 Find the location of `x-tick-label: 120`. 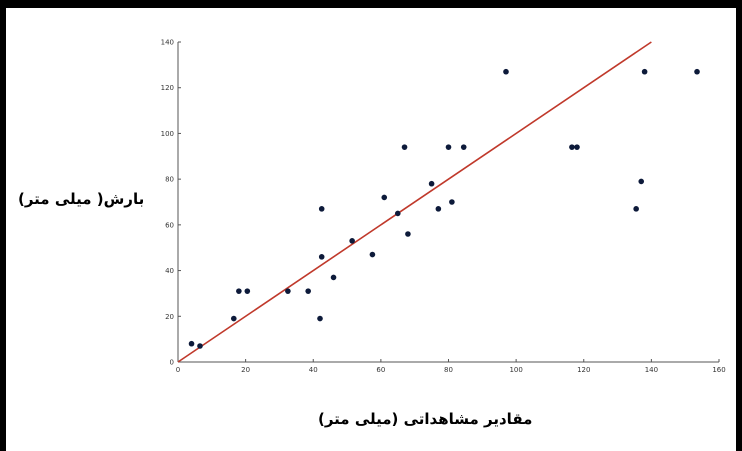

x-tick-label: 120 is located at coordinates (583, 370).